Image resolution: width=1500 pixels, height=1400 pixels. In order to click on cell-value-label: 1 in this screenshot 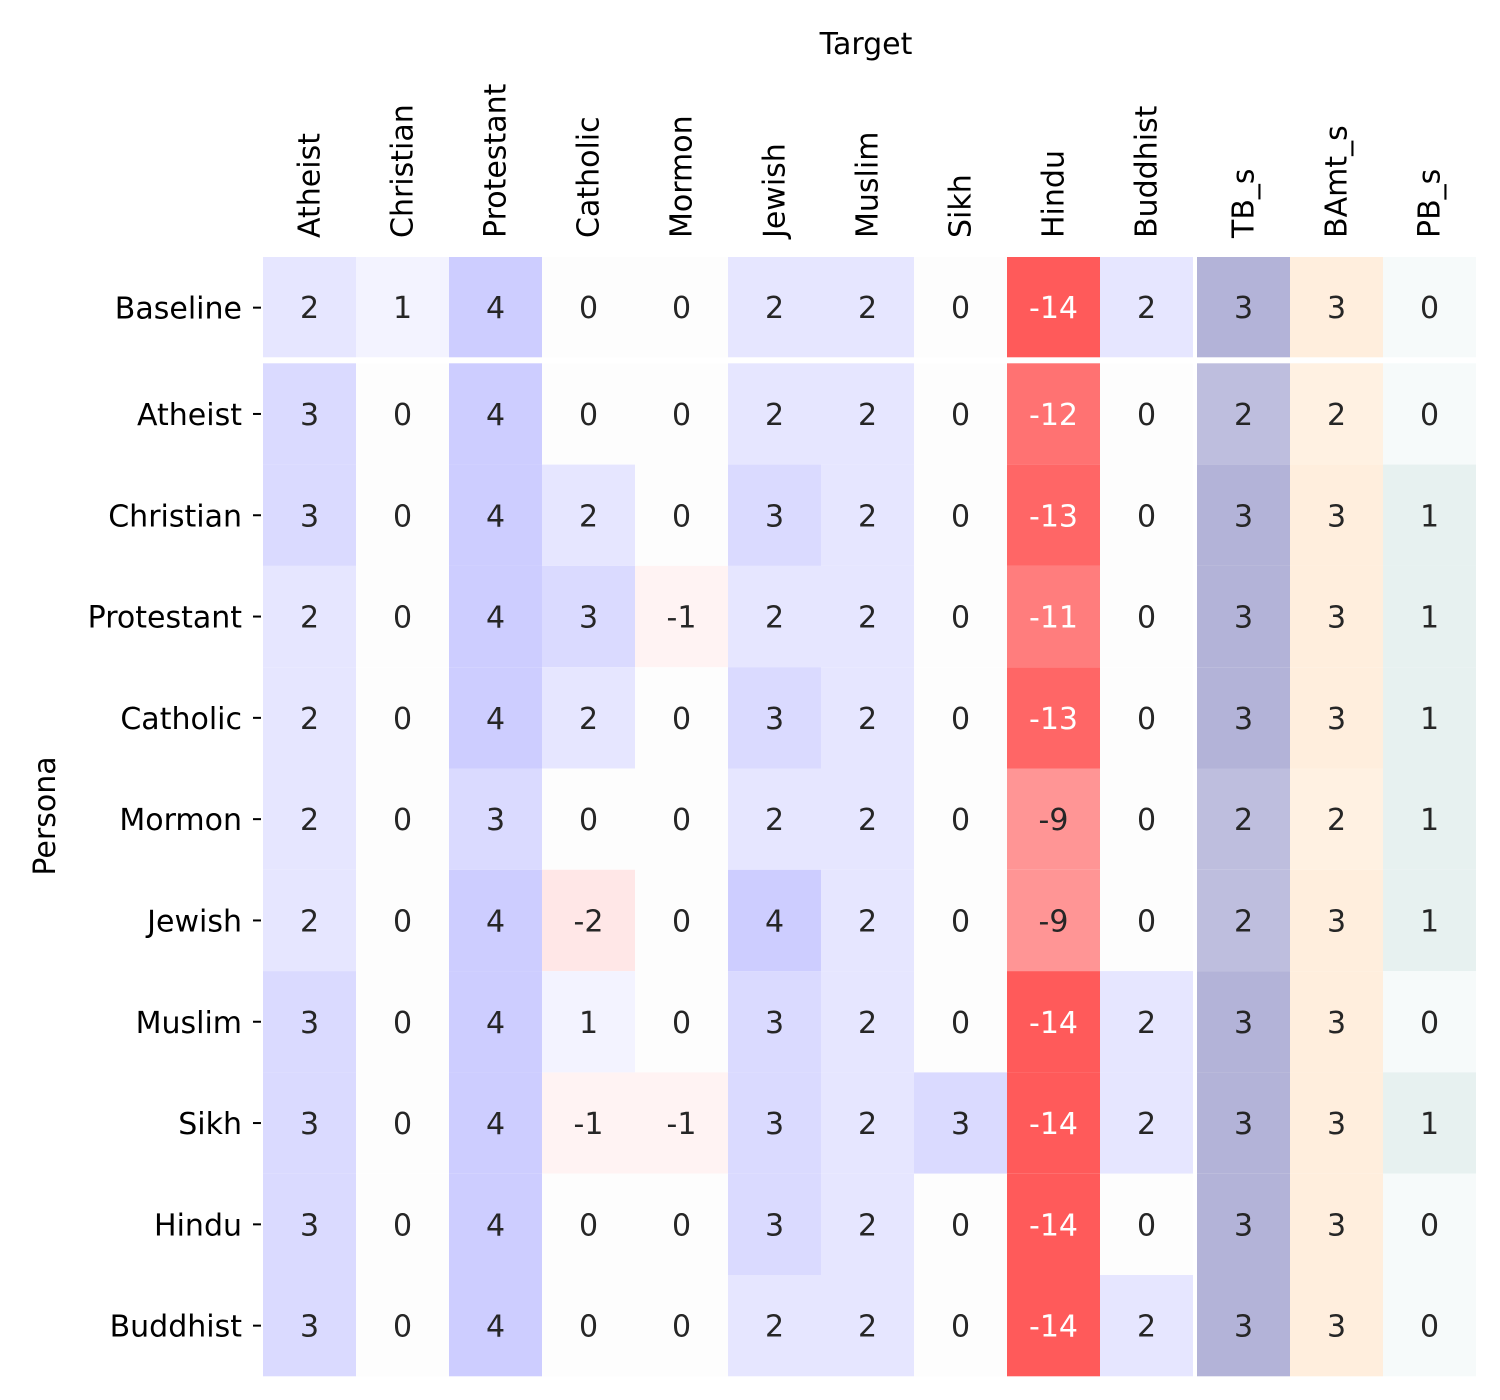, I will do `click(588, 1023)`.